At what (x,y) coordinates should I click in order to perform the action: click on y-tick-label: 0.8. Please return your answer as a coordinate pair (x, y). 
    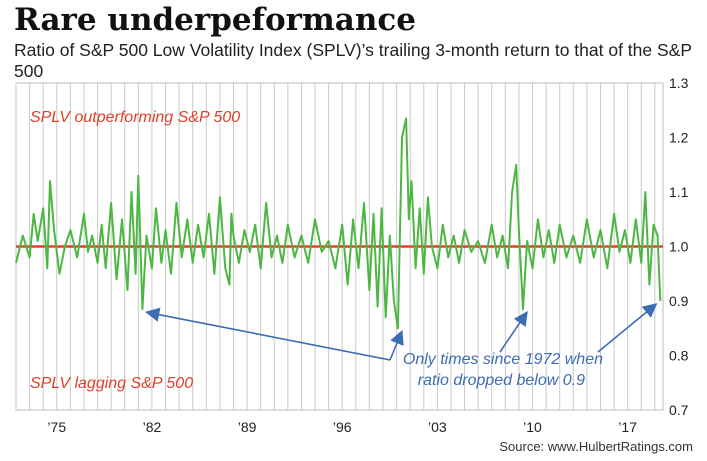
    Looking at the image, I should click on (679, 356).